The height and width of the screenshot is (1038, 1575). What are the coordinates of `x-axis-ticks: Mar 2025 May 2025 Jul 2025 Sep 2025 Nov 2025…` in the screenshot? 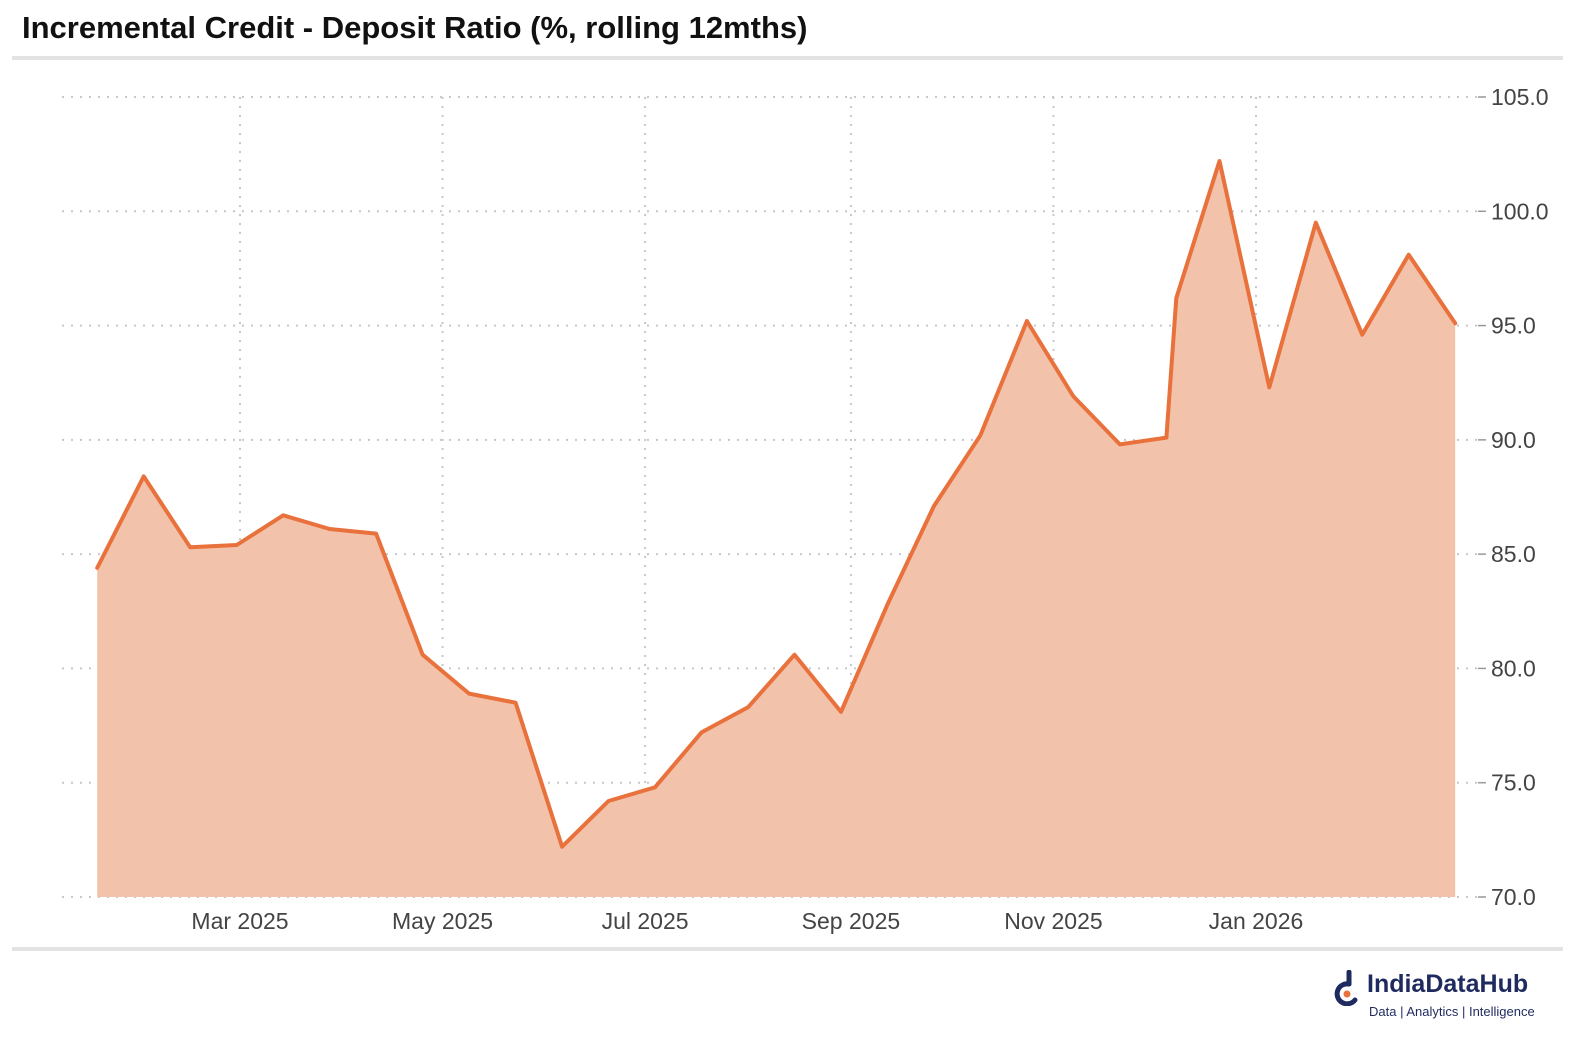 It's located at (747, 921).